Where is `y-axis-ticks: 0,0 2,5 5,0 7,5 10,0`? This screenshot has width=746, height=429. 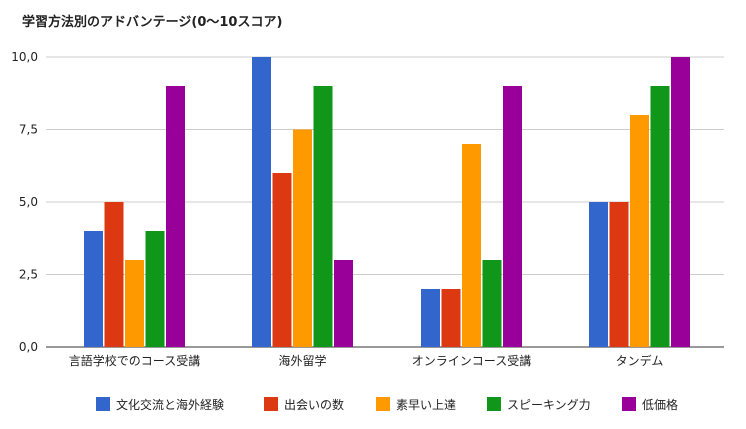 y-axis-ticks: 0,0 2,5 5,0 7,5 10,0 is located at coordinates (24, 202).